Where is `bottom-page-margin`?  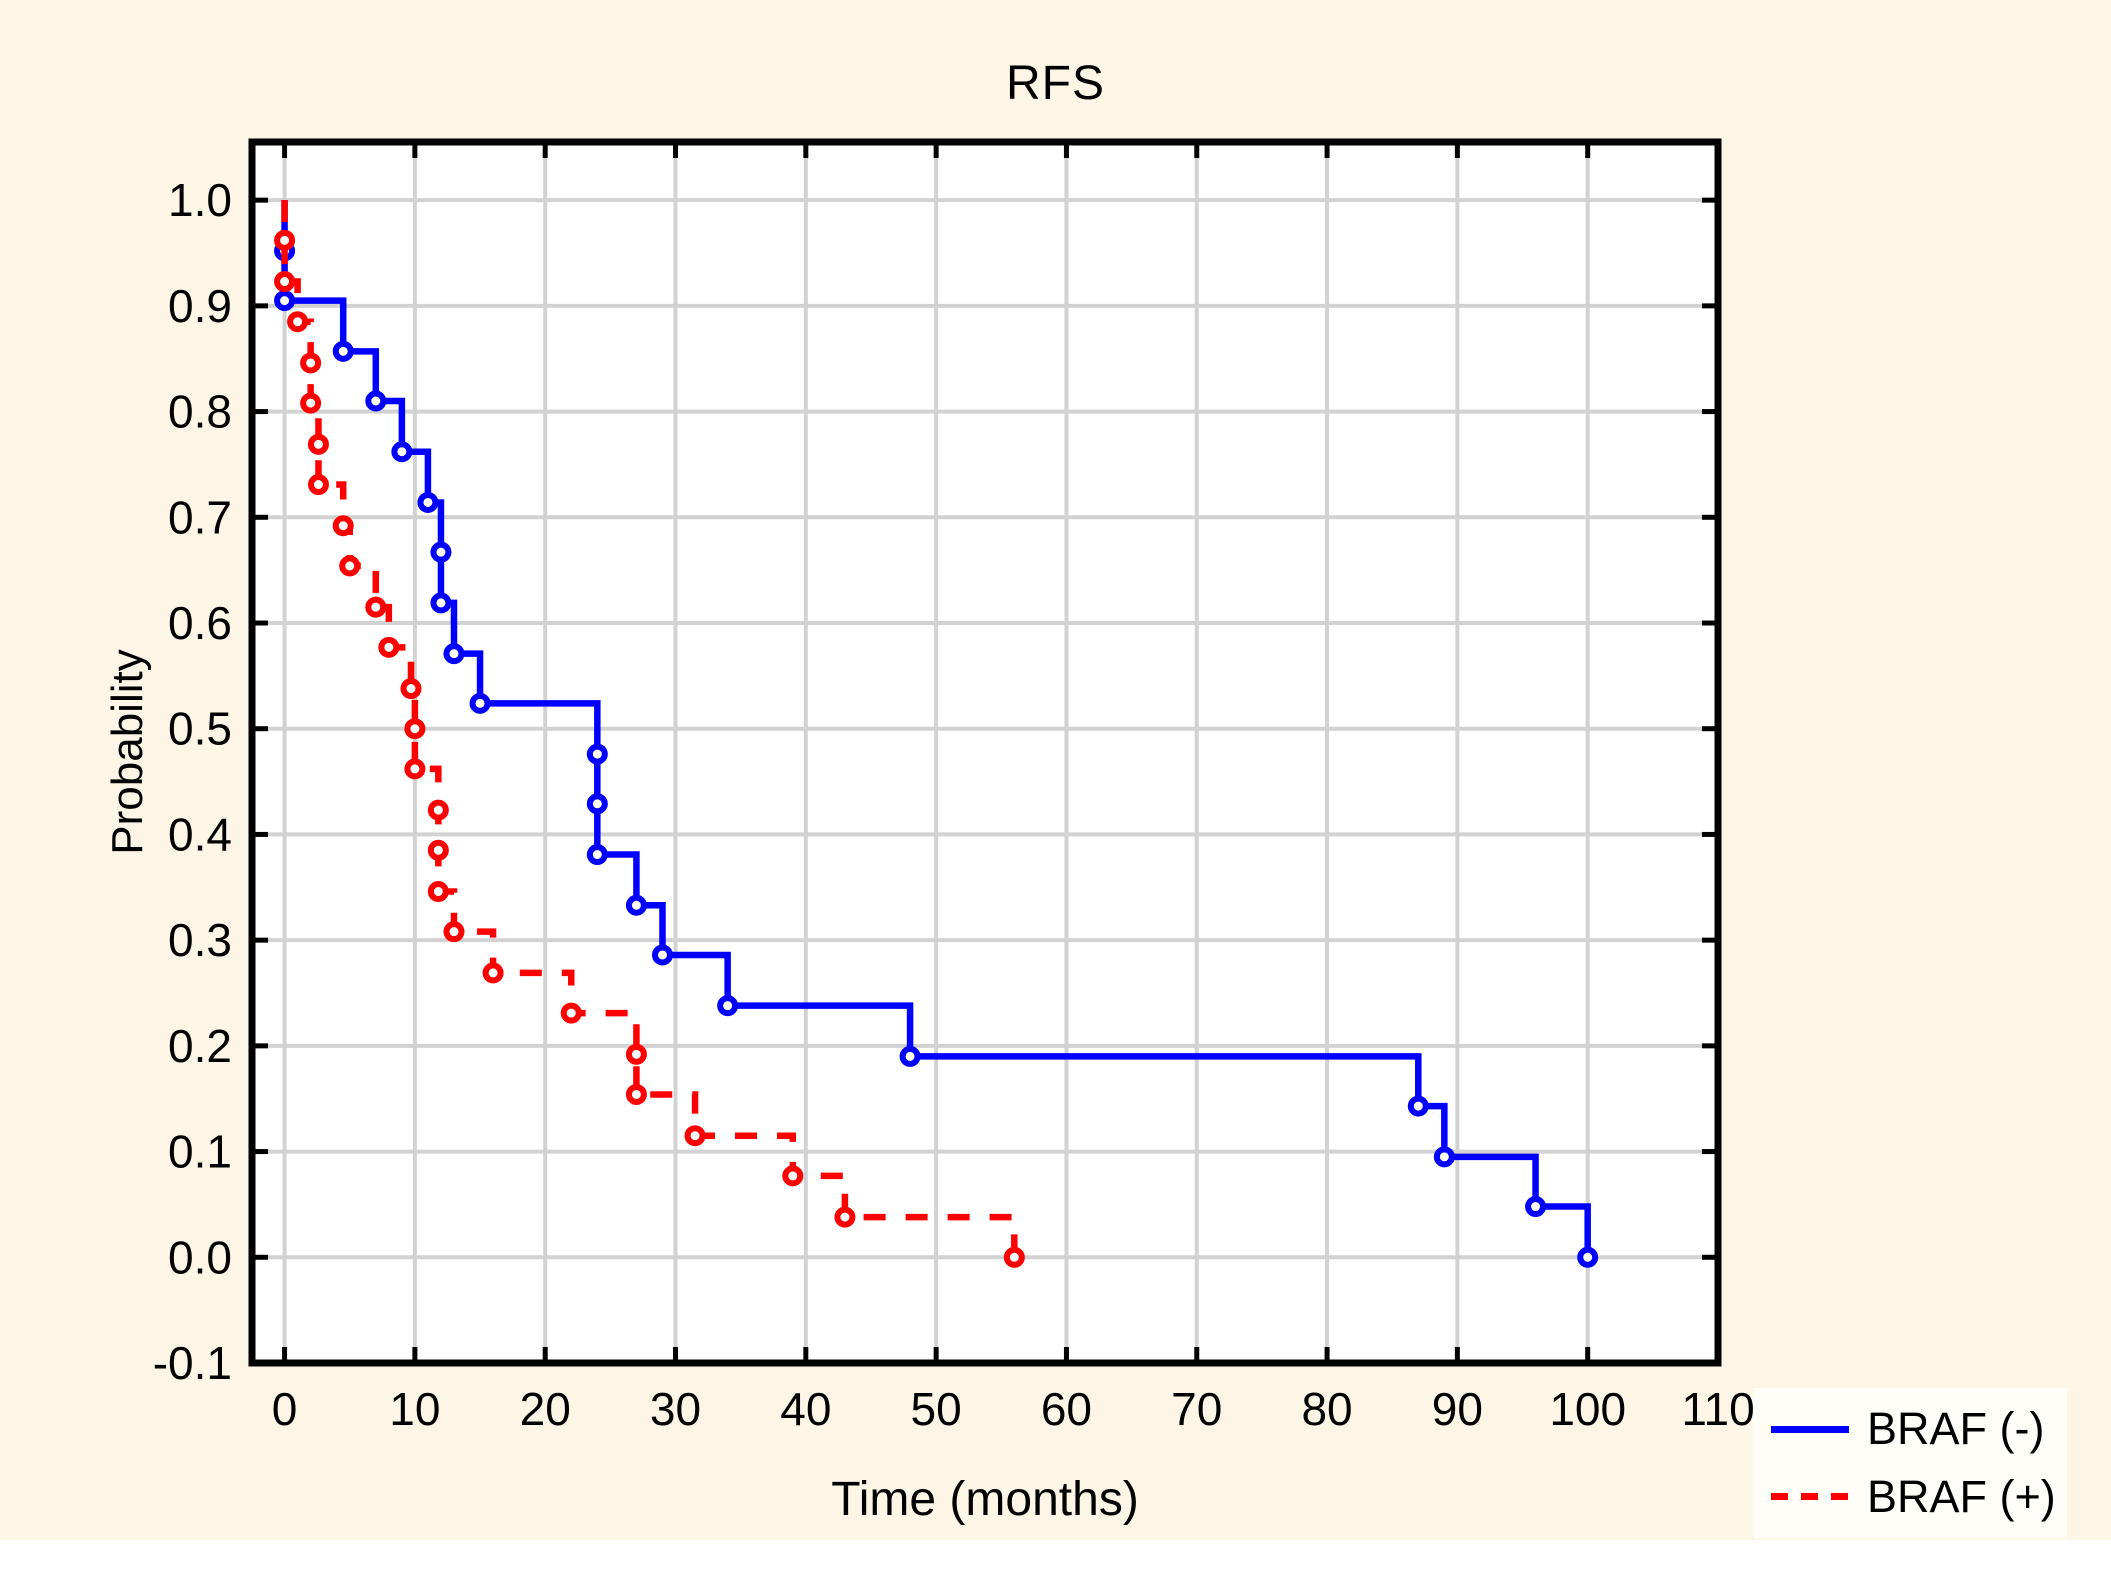 bottom-page-margin is located at coordinates (1055, 1555).